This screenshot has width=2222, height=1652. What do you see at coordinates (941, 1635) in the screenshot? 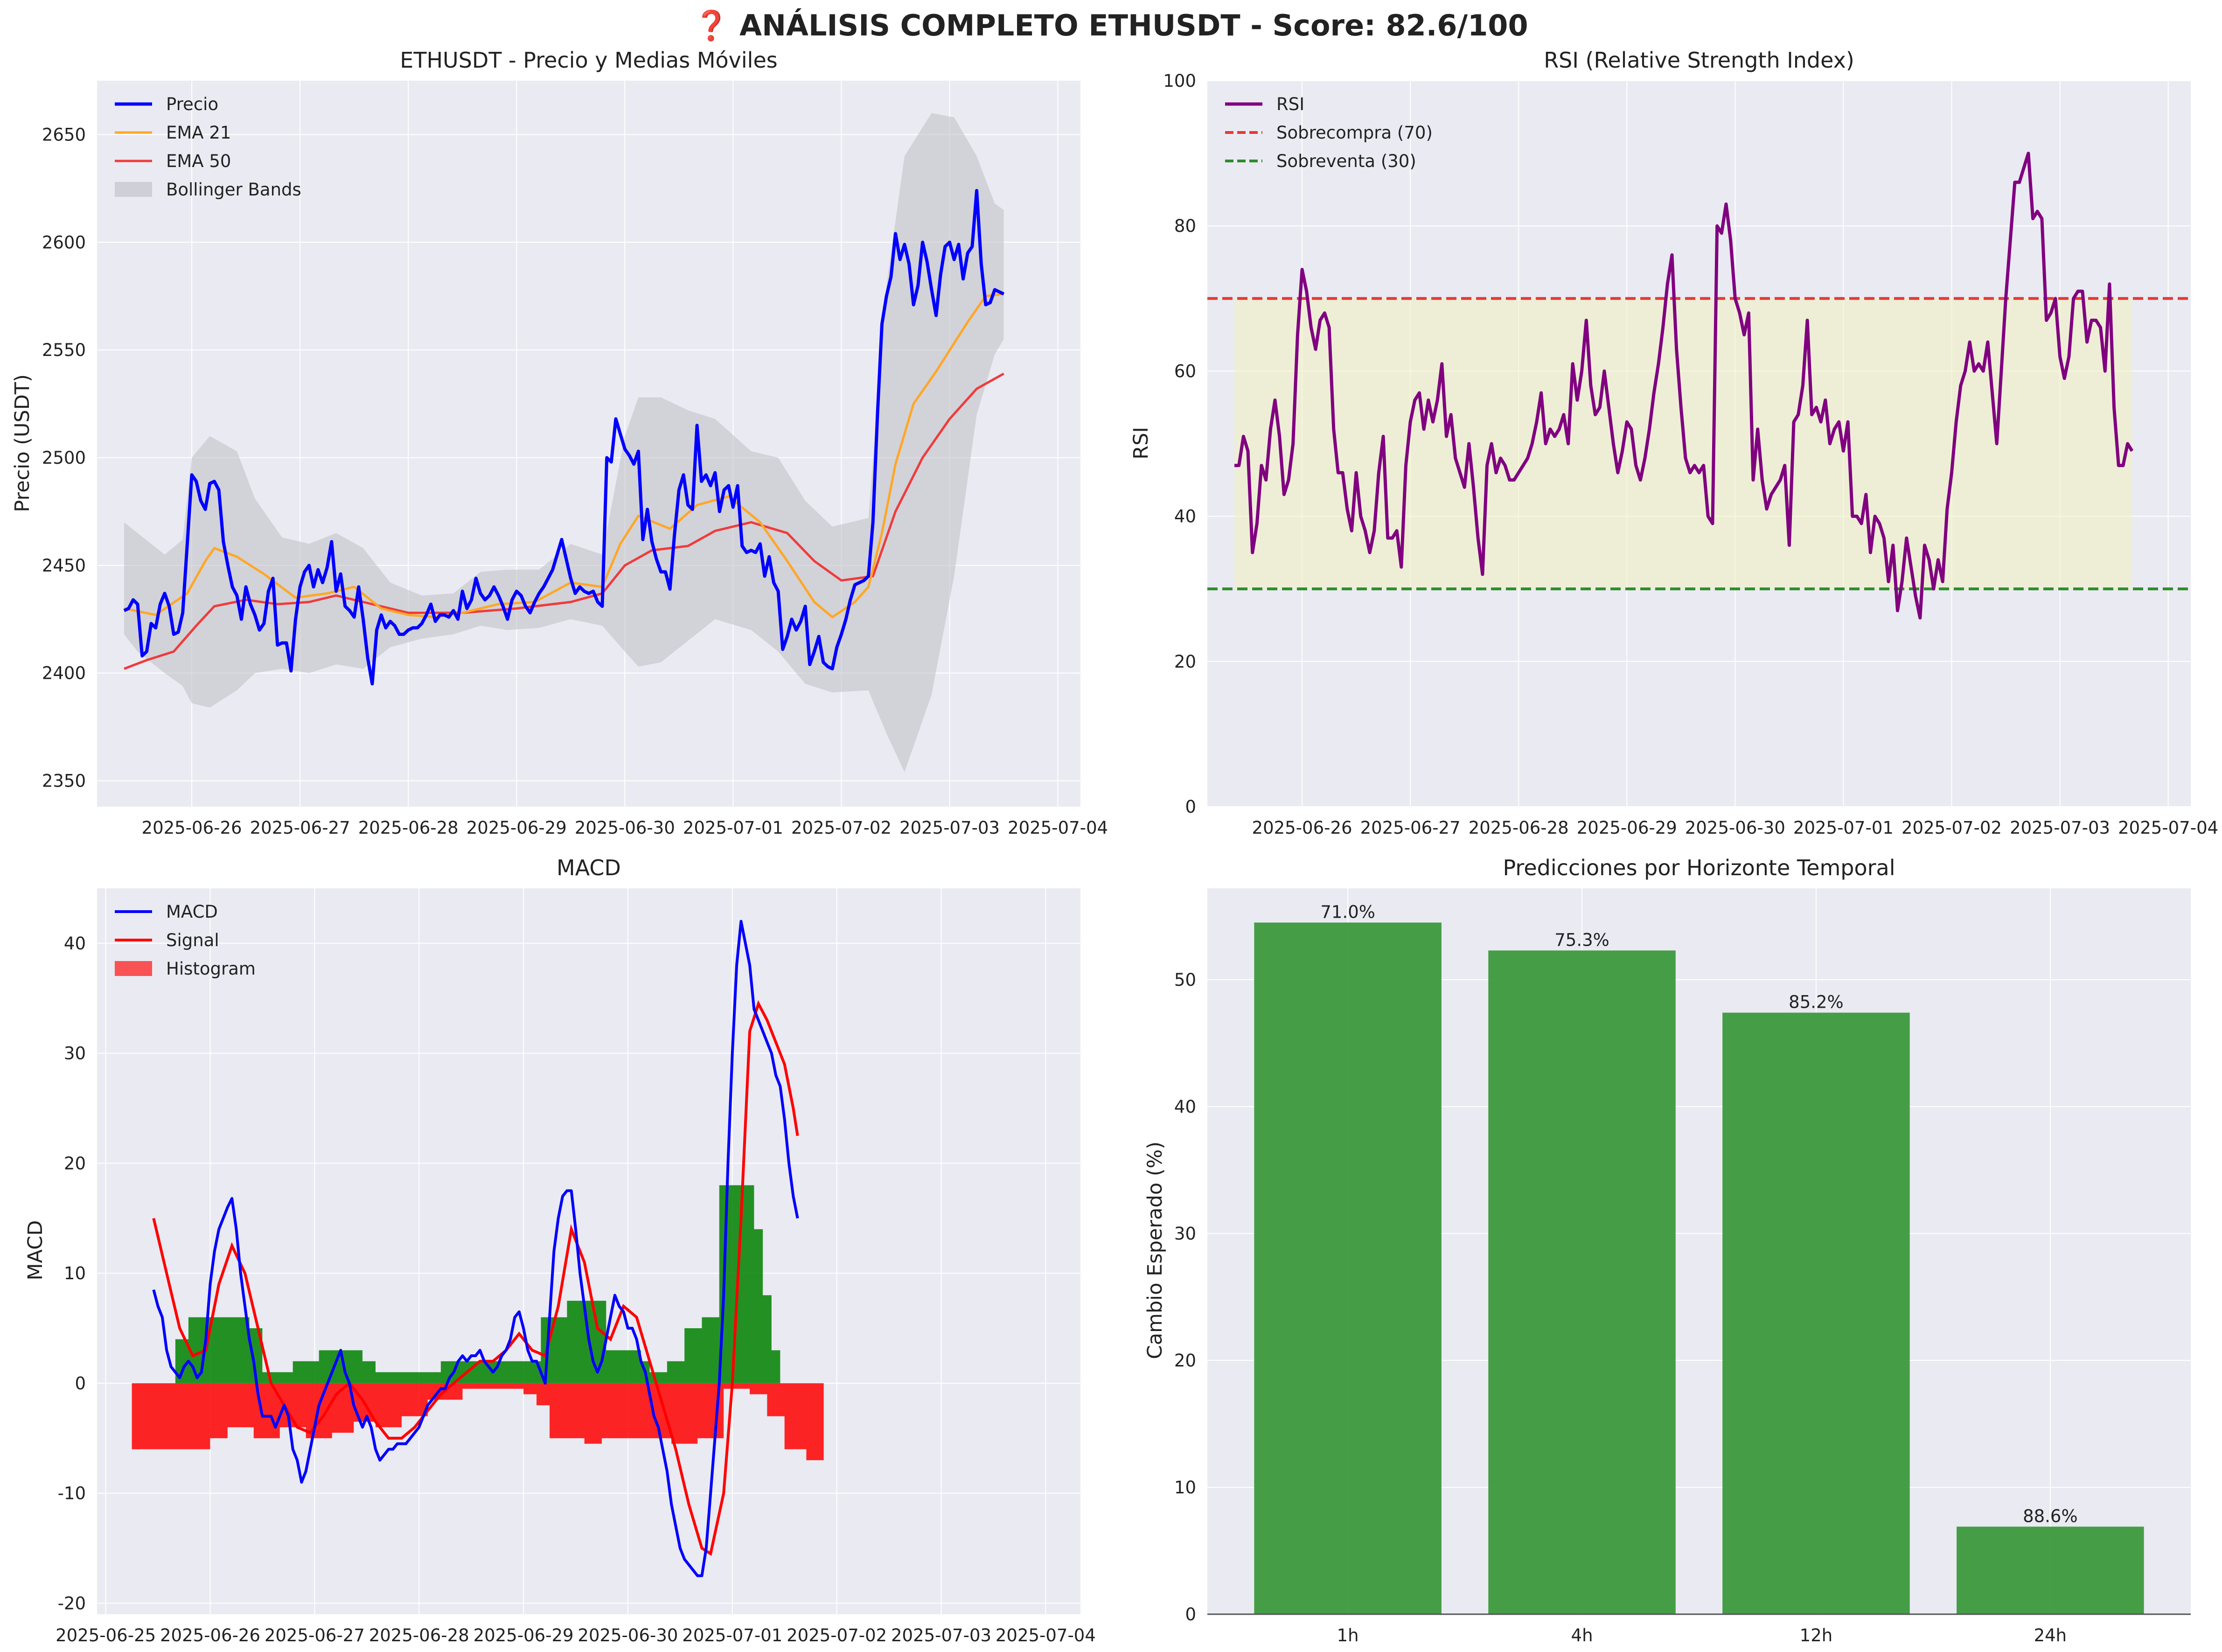
I see `macd-x-tick-label: 2025-07-03` at bounding box center [941, 1635].